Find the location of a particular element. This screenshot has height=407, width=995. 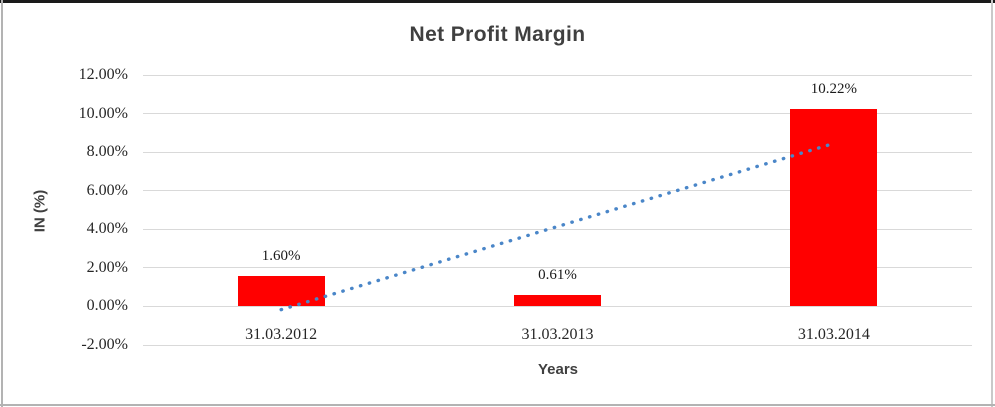

bar-data-label: 1.60% is located at coordinates (281, 255).